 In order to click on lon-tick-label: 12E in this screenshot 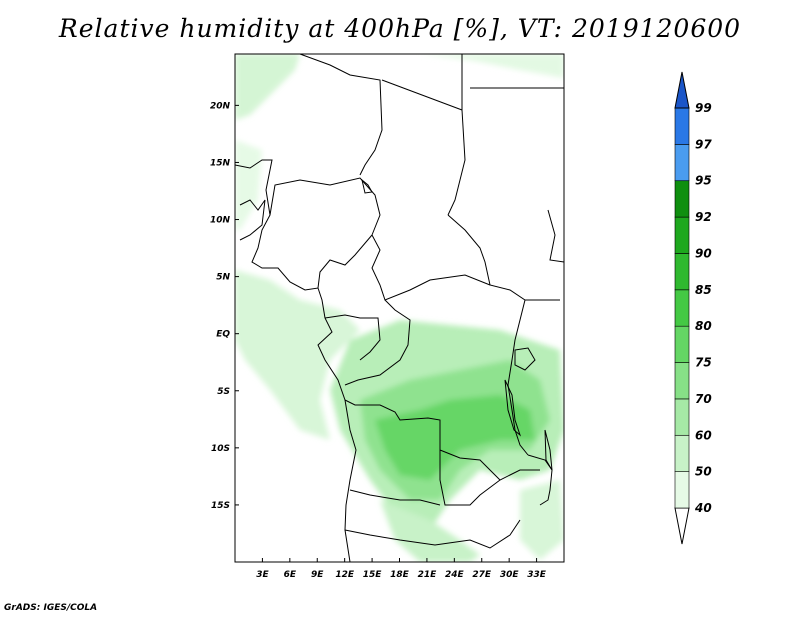, I will do `click(345, 575)`.